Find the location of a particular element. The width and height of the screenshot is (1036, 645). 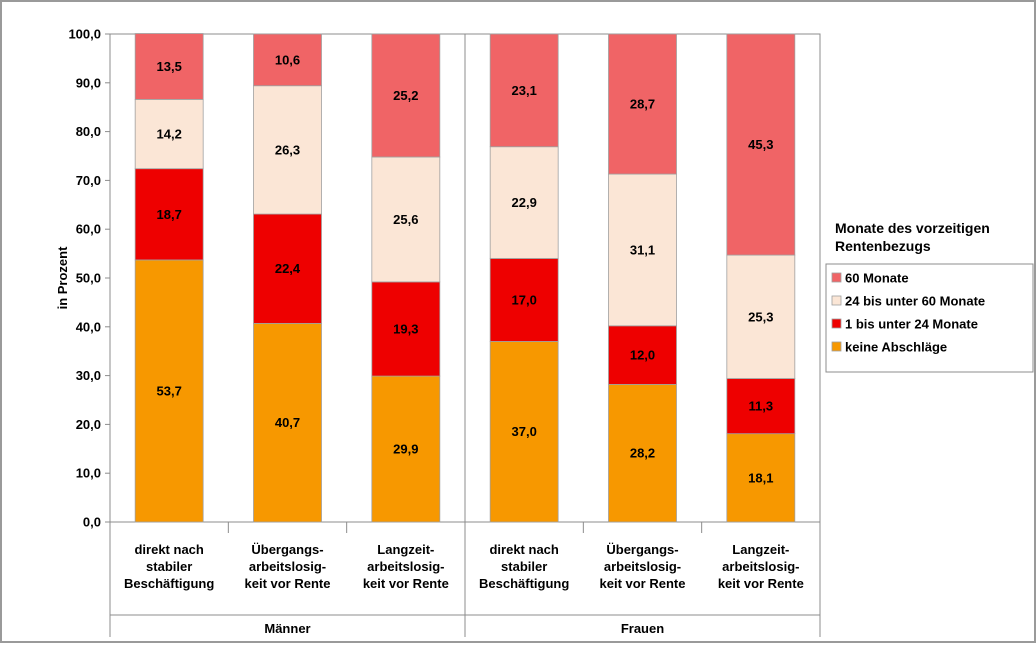

data-label: 26,3 is located at coordinates (287, 149).